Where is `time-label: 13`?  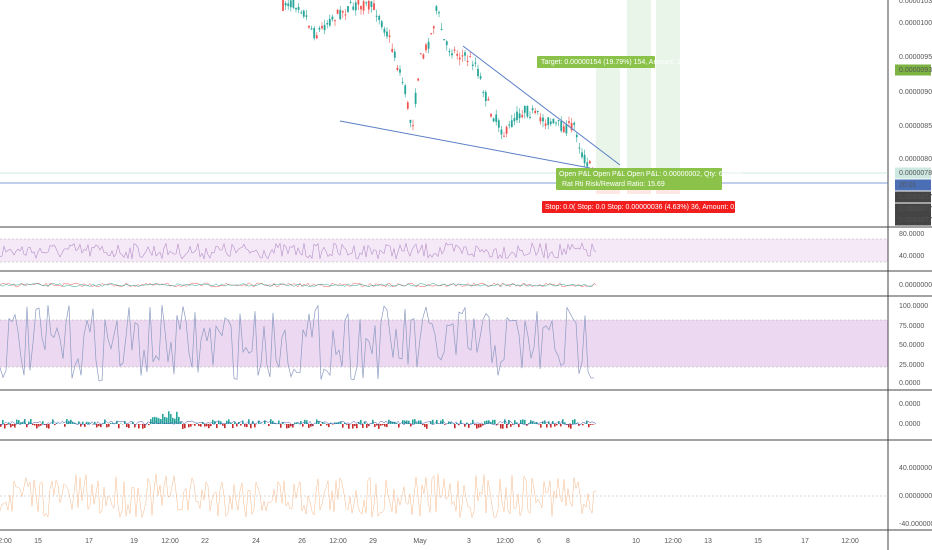 time-label: 13 is located at coordinates (708, 541).